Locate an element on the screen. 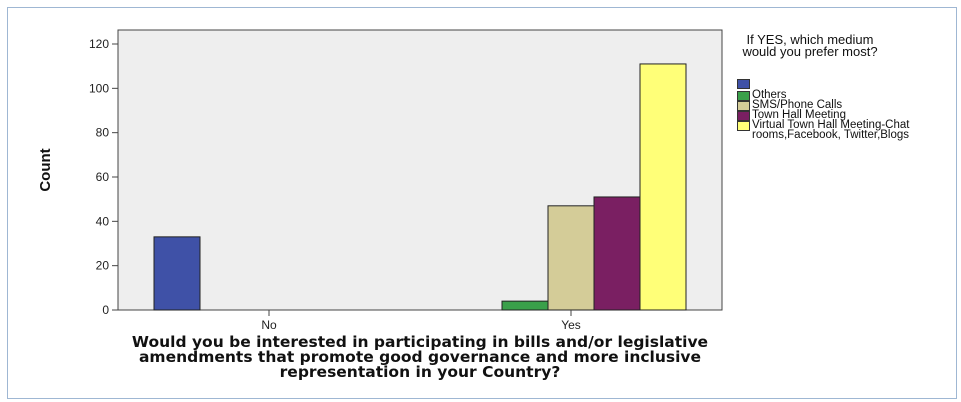  legend-item: Others is located at coordinates (848, 95).